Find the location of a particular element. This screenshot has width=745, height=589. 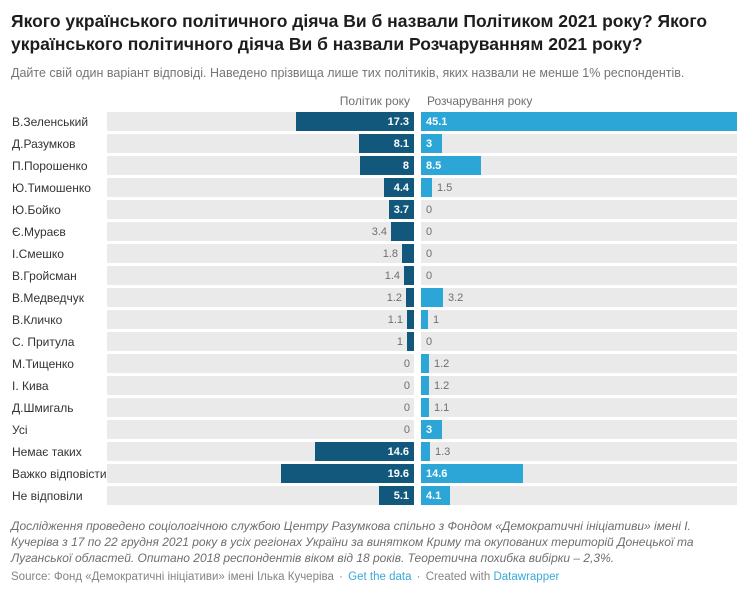

left-bar-value: 3.7 is located at coordinates (401, 209).